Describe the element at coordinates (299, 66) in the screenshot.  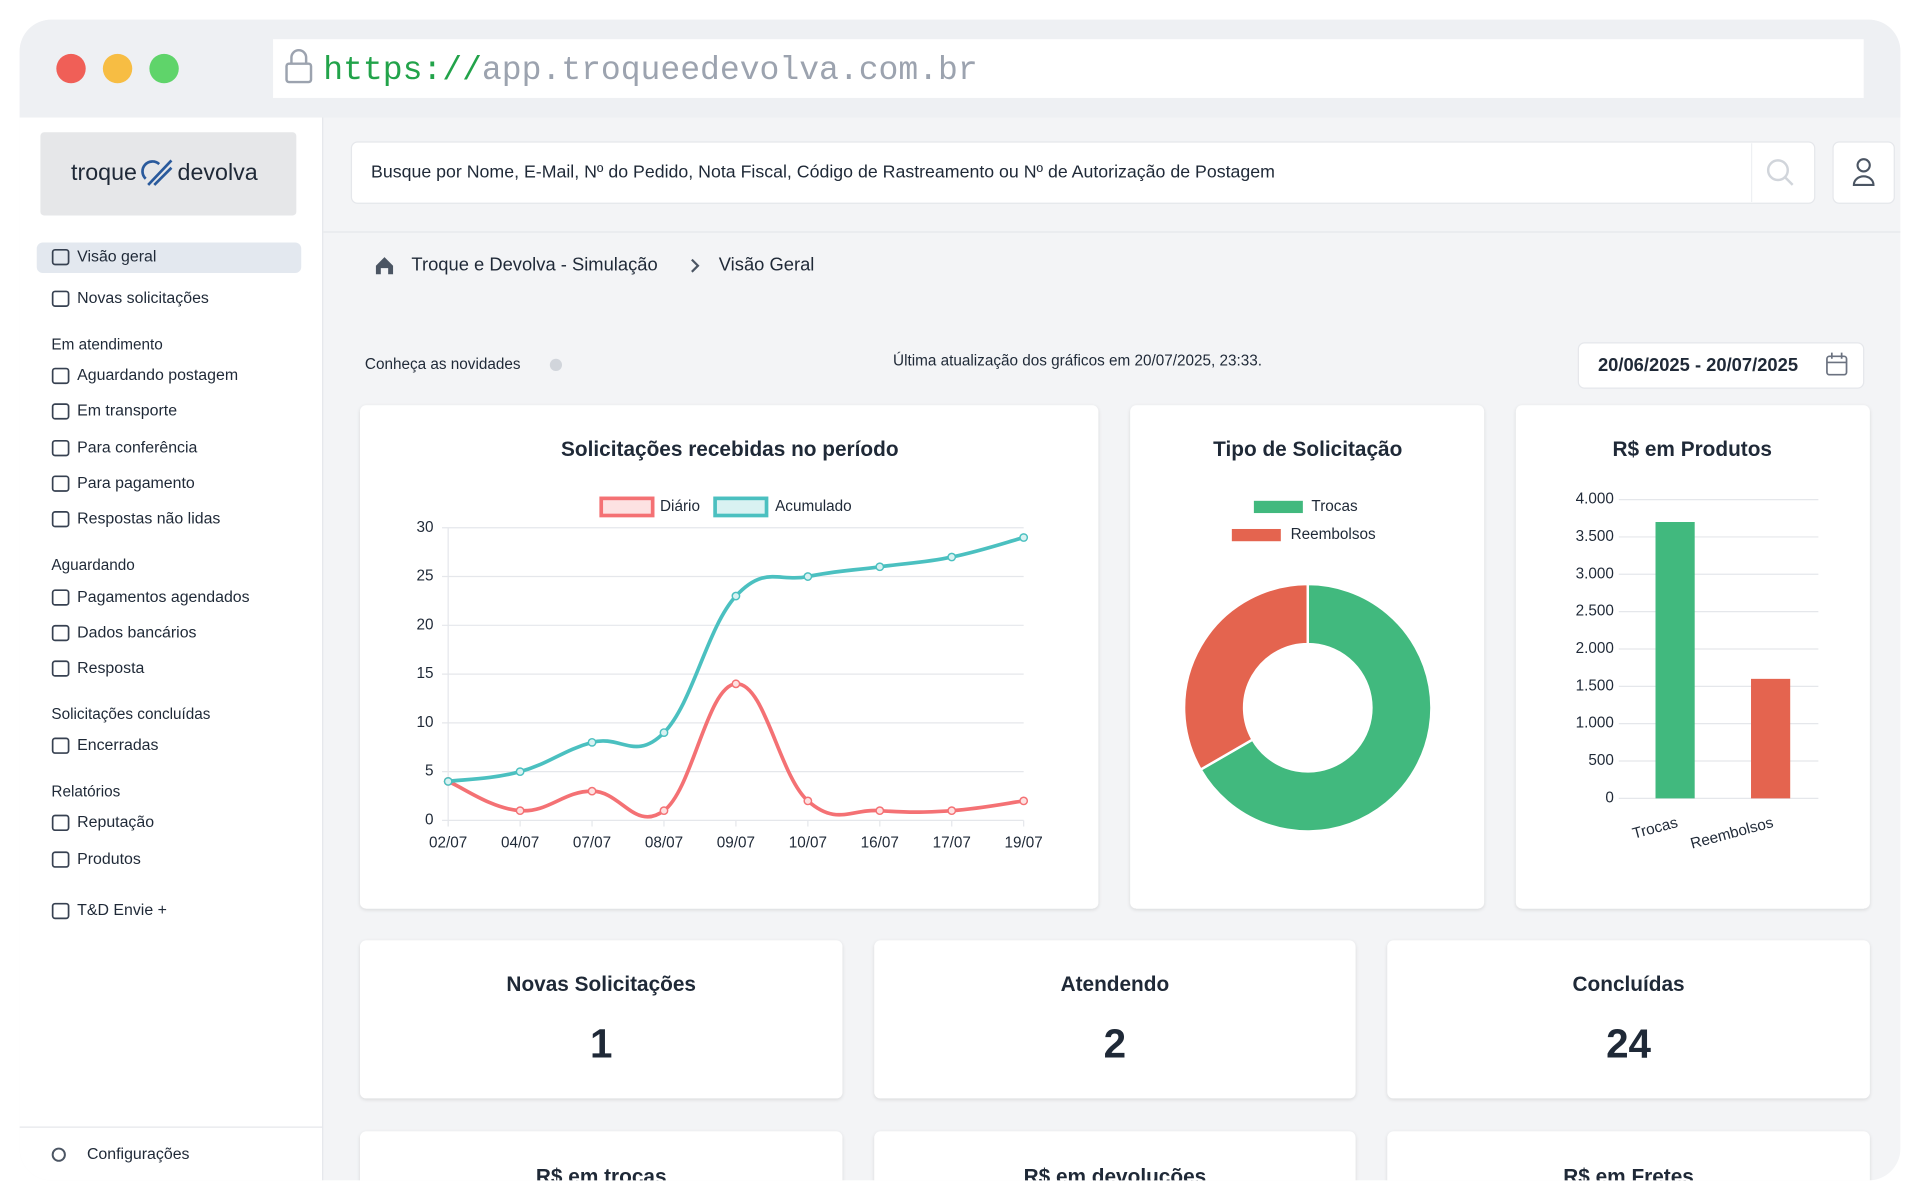
I see `lock-icon` at that location.